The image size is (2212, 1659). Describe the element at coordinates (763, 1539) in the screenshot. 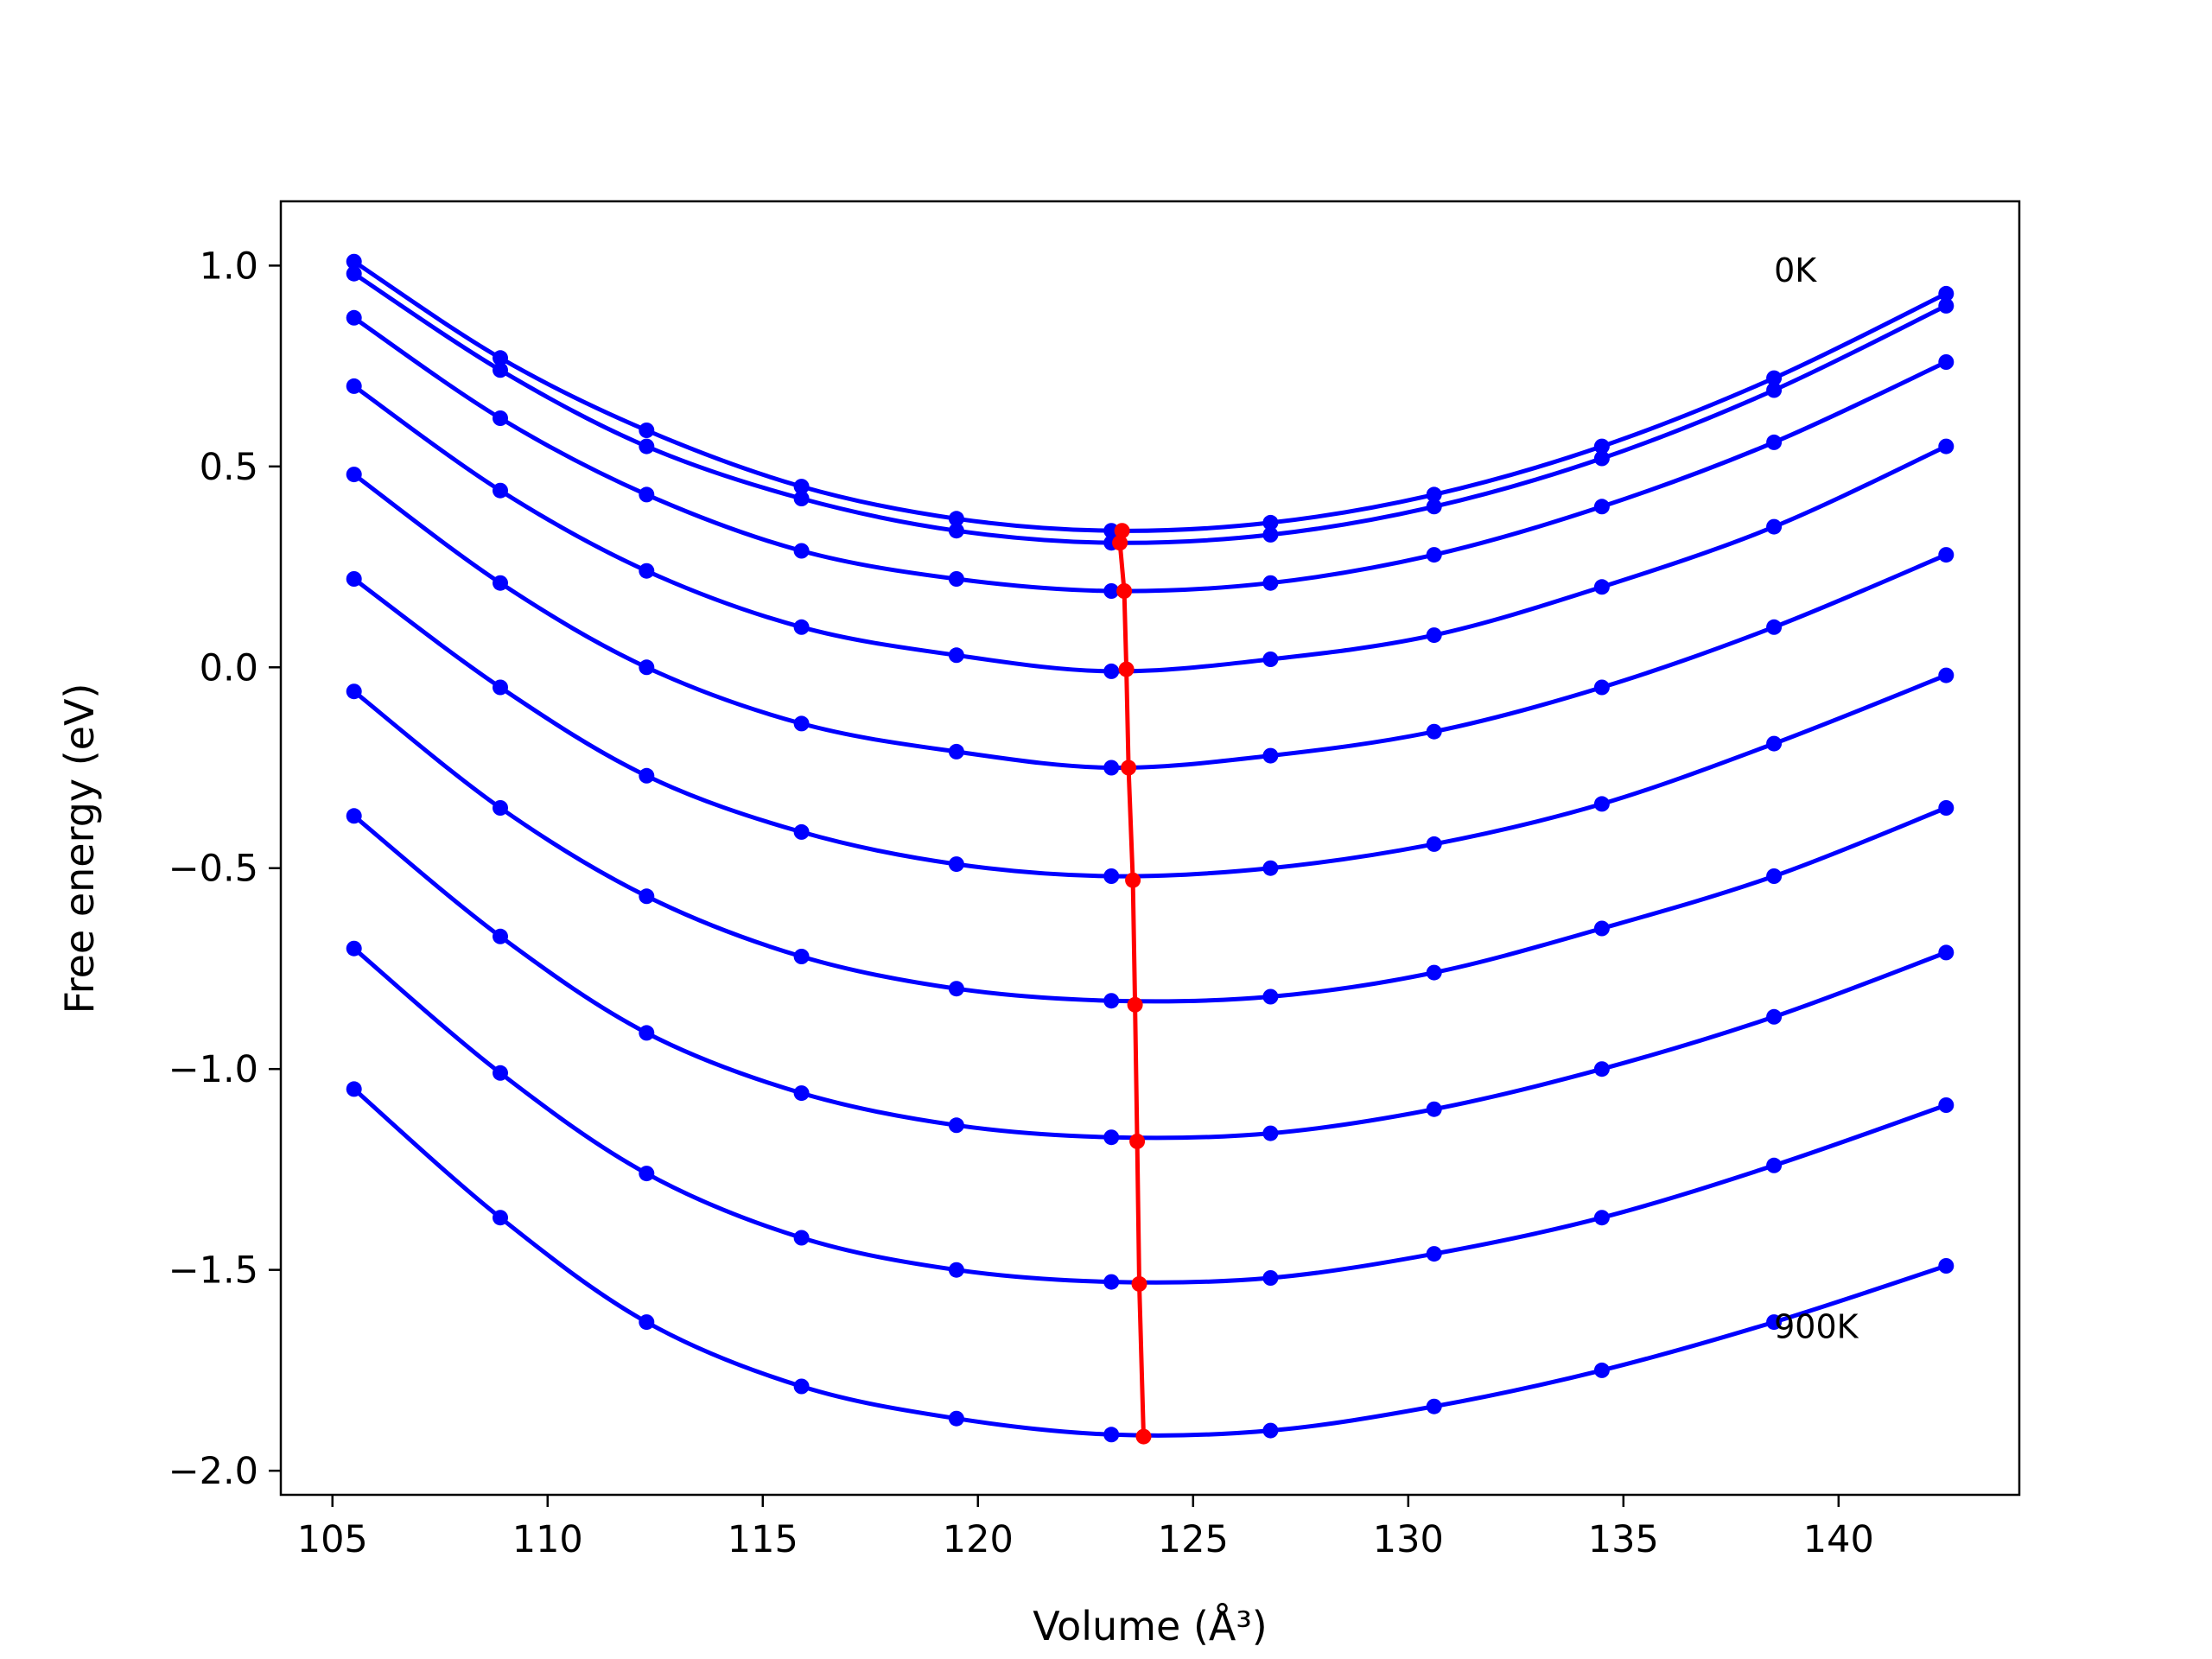

I see `x-tick-label: 115` at that location.